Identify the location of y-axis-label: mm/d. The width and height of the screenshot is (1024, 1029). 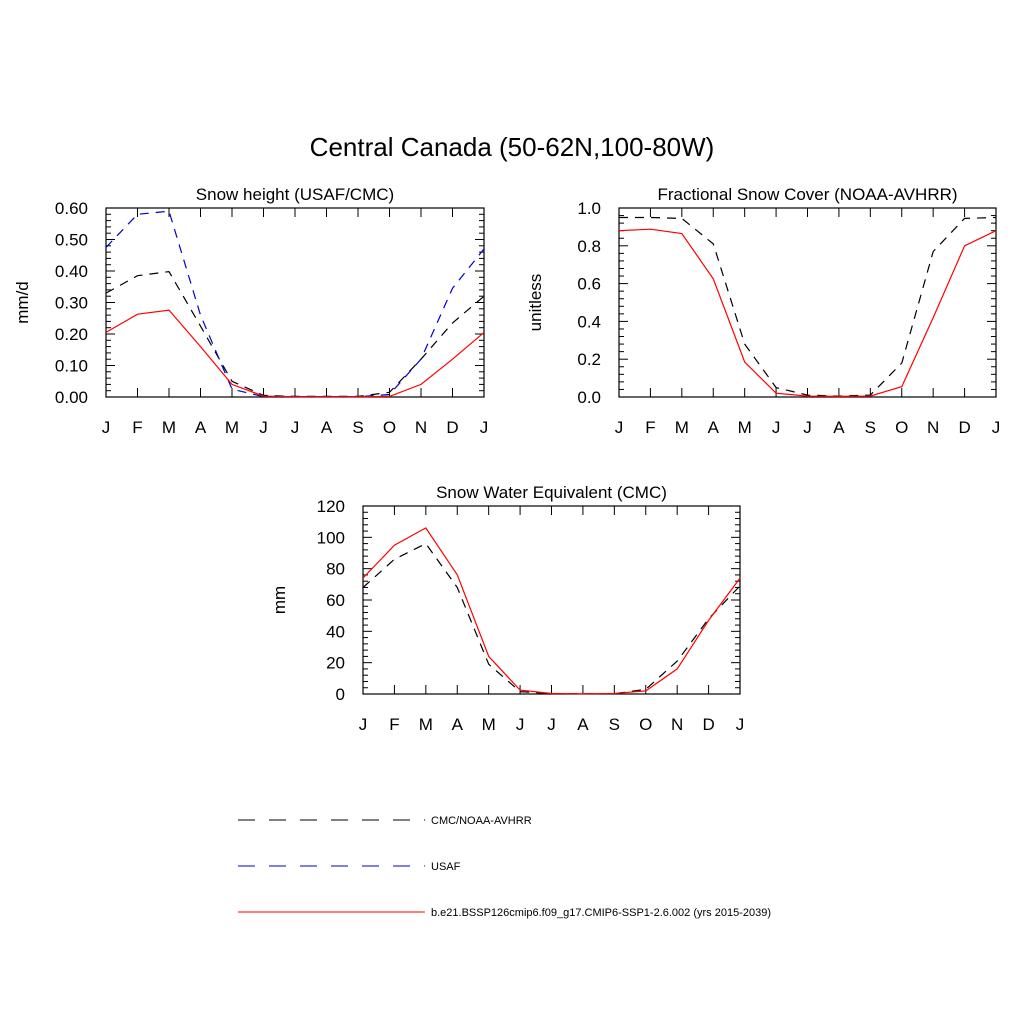
(22, 302).